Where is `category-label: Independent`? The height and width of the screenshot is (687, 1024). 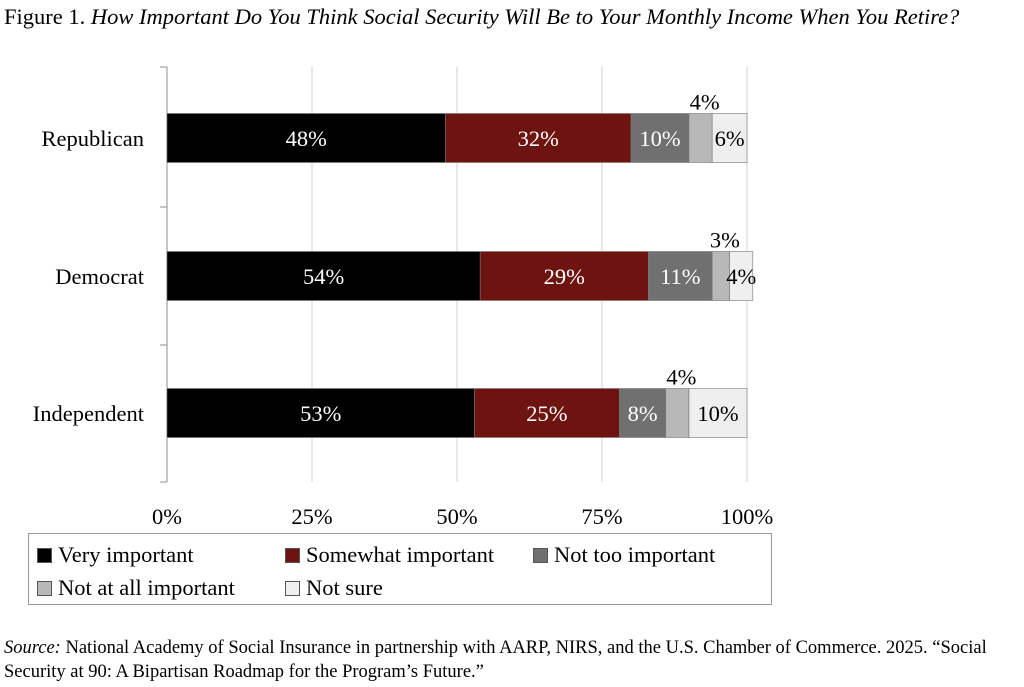
category-label: Independent is located at coordinates (89, 413).